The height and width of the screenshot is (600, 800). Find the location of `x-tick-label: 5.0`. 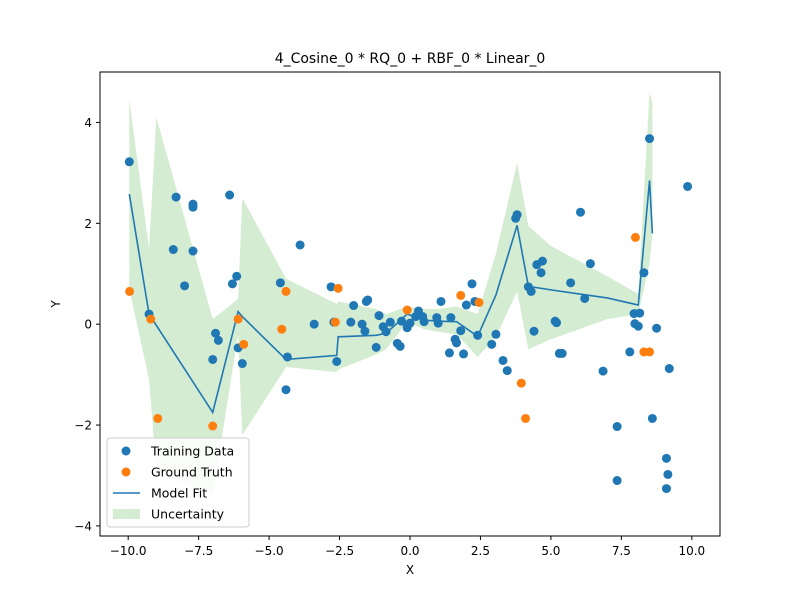

x-tick-label: 5.0 is located at coordinates (550, 551).